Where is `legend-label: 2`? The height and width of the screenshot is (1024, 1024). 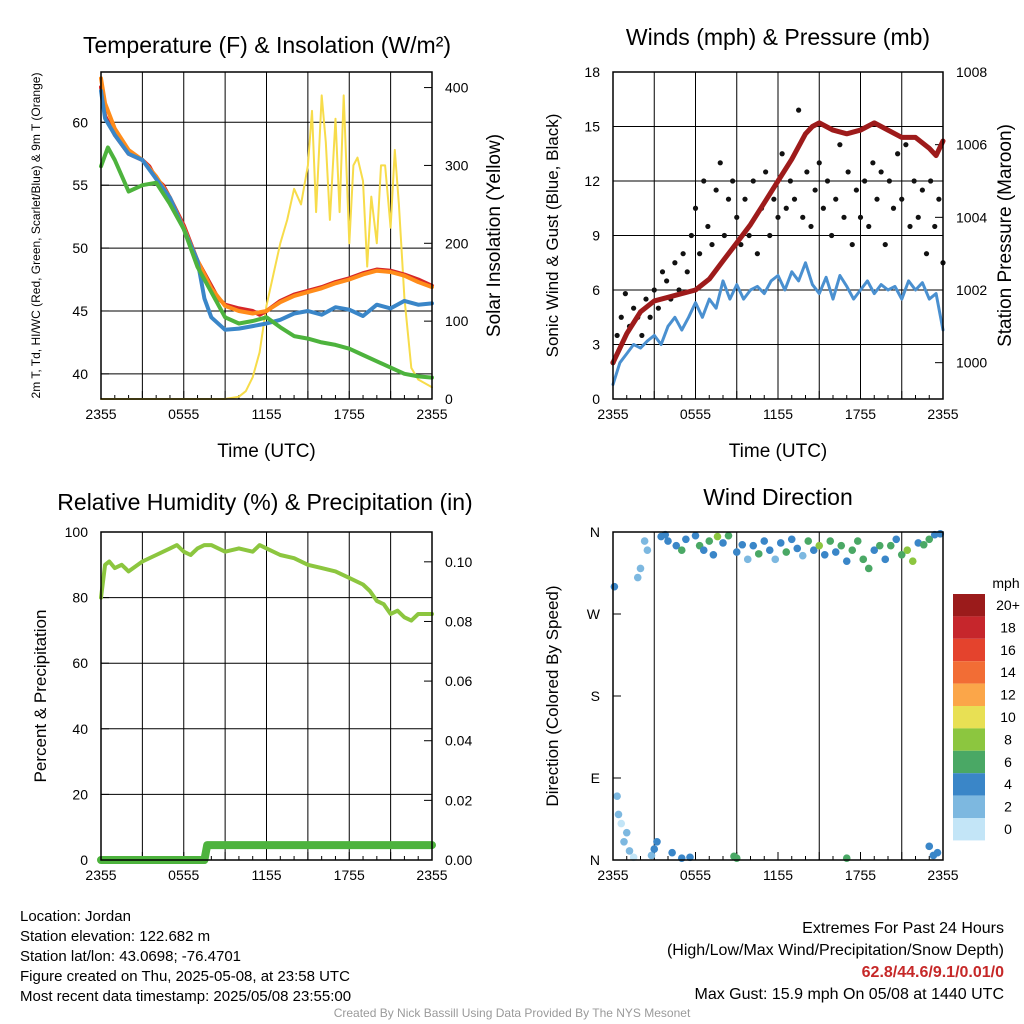 legend-label: 2 is located at coordinates (1008, 807).